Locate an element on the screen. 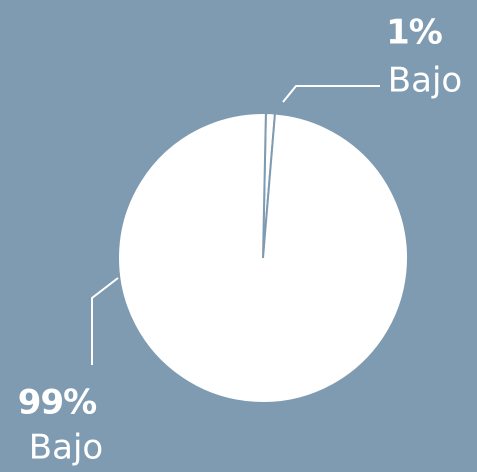 The height and width of the screenshot is (472, 477). data-label: 99% is located at coordinates (57, 403).